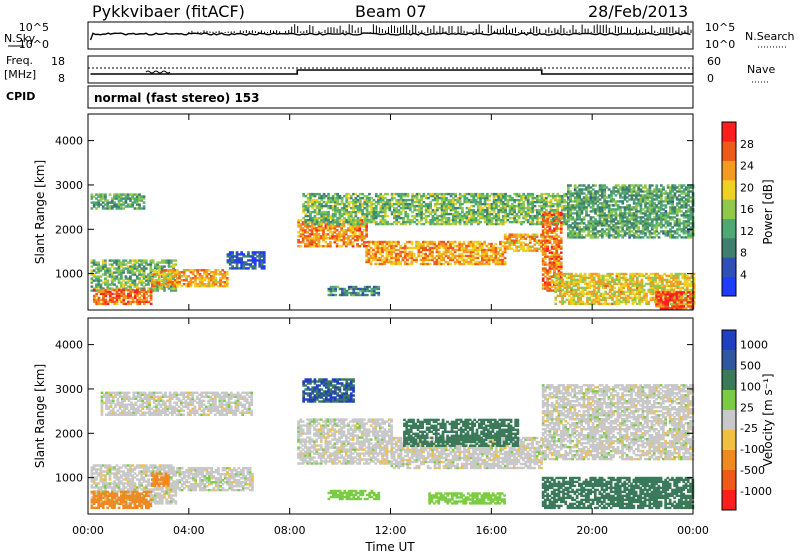  What do you see at coordinates (391, 11) in the screenshot?
I see `beam-title: Beam 07` at bounding box center [391, 11].